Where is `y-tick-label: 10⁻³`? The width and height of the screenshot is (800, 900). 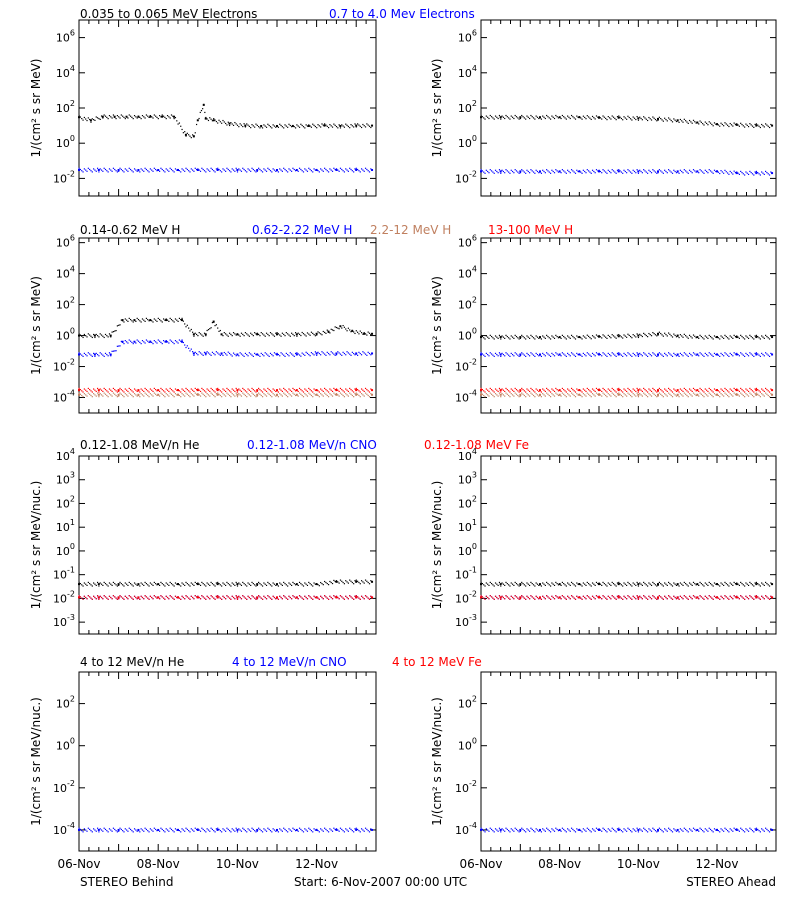 y-tick-label: 10⁻³ is located at coordinates (466, 621).